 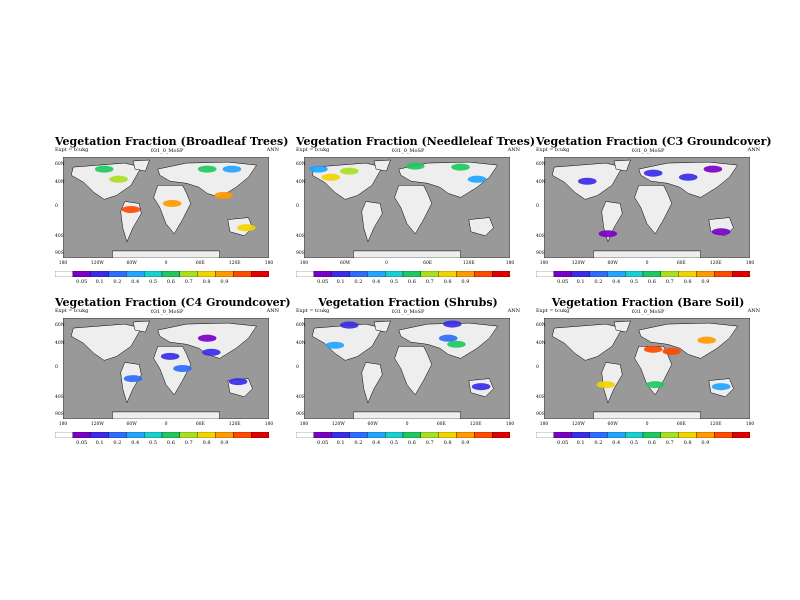 What do you see at coordinates (133, 379) in the screenshot?
I see `region-south-america-cerrado` at bounding box center [133, 379].